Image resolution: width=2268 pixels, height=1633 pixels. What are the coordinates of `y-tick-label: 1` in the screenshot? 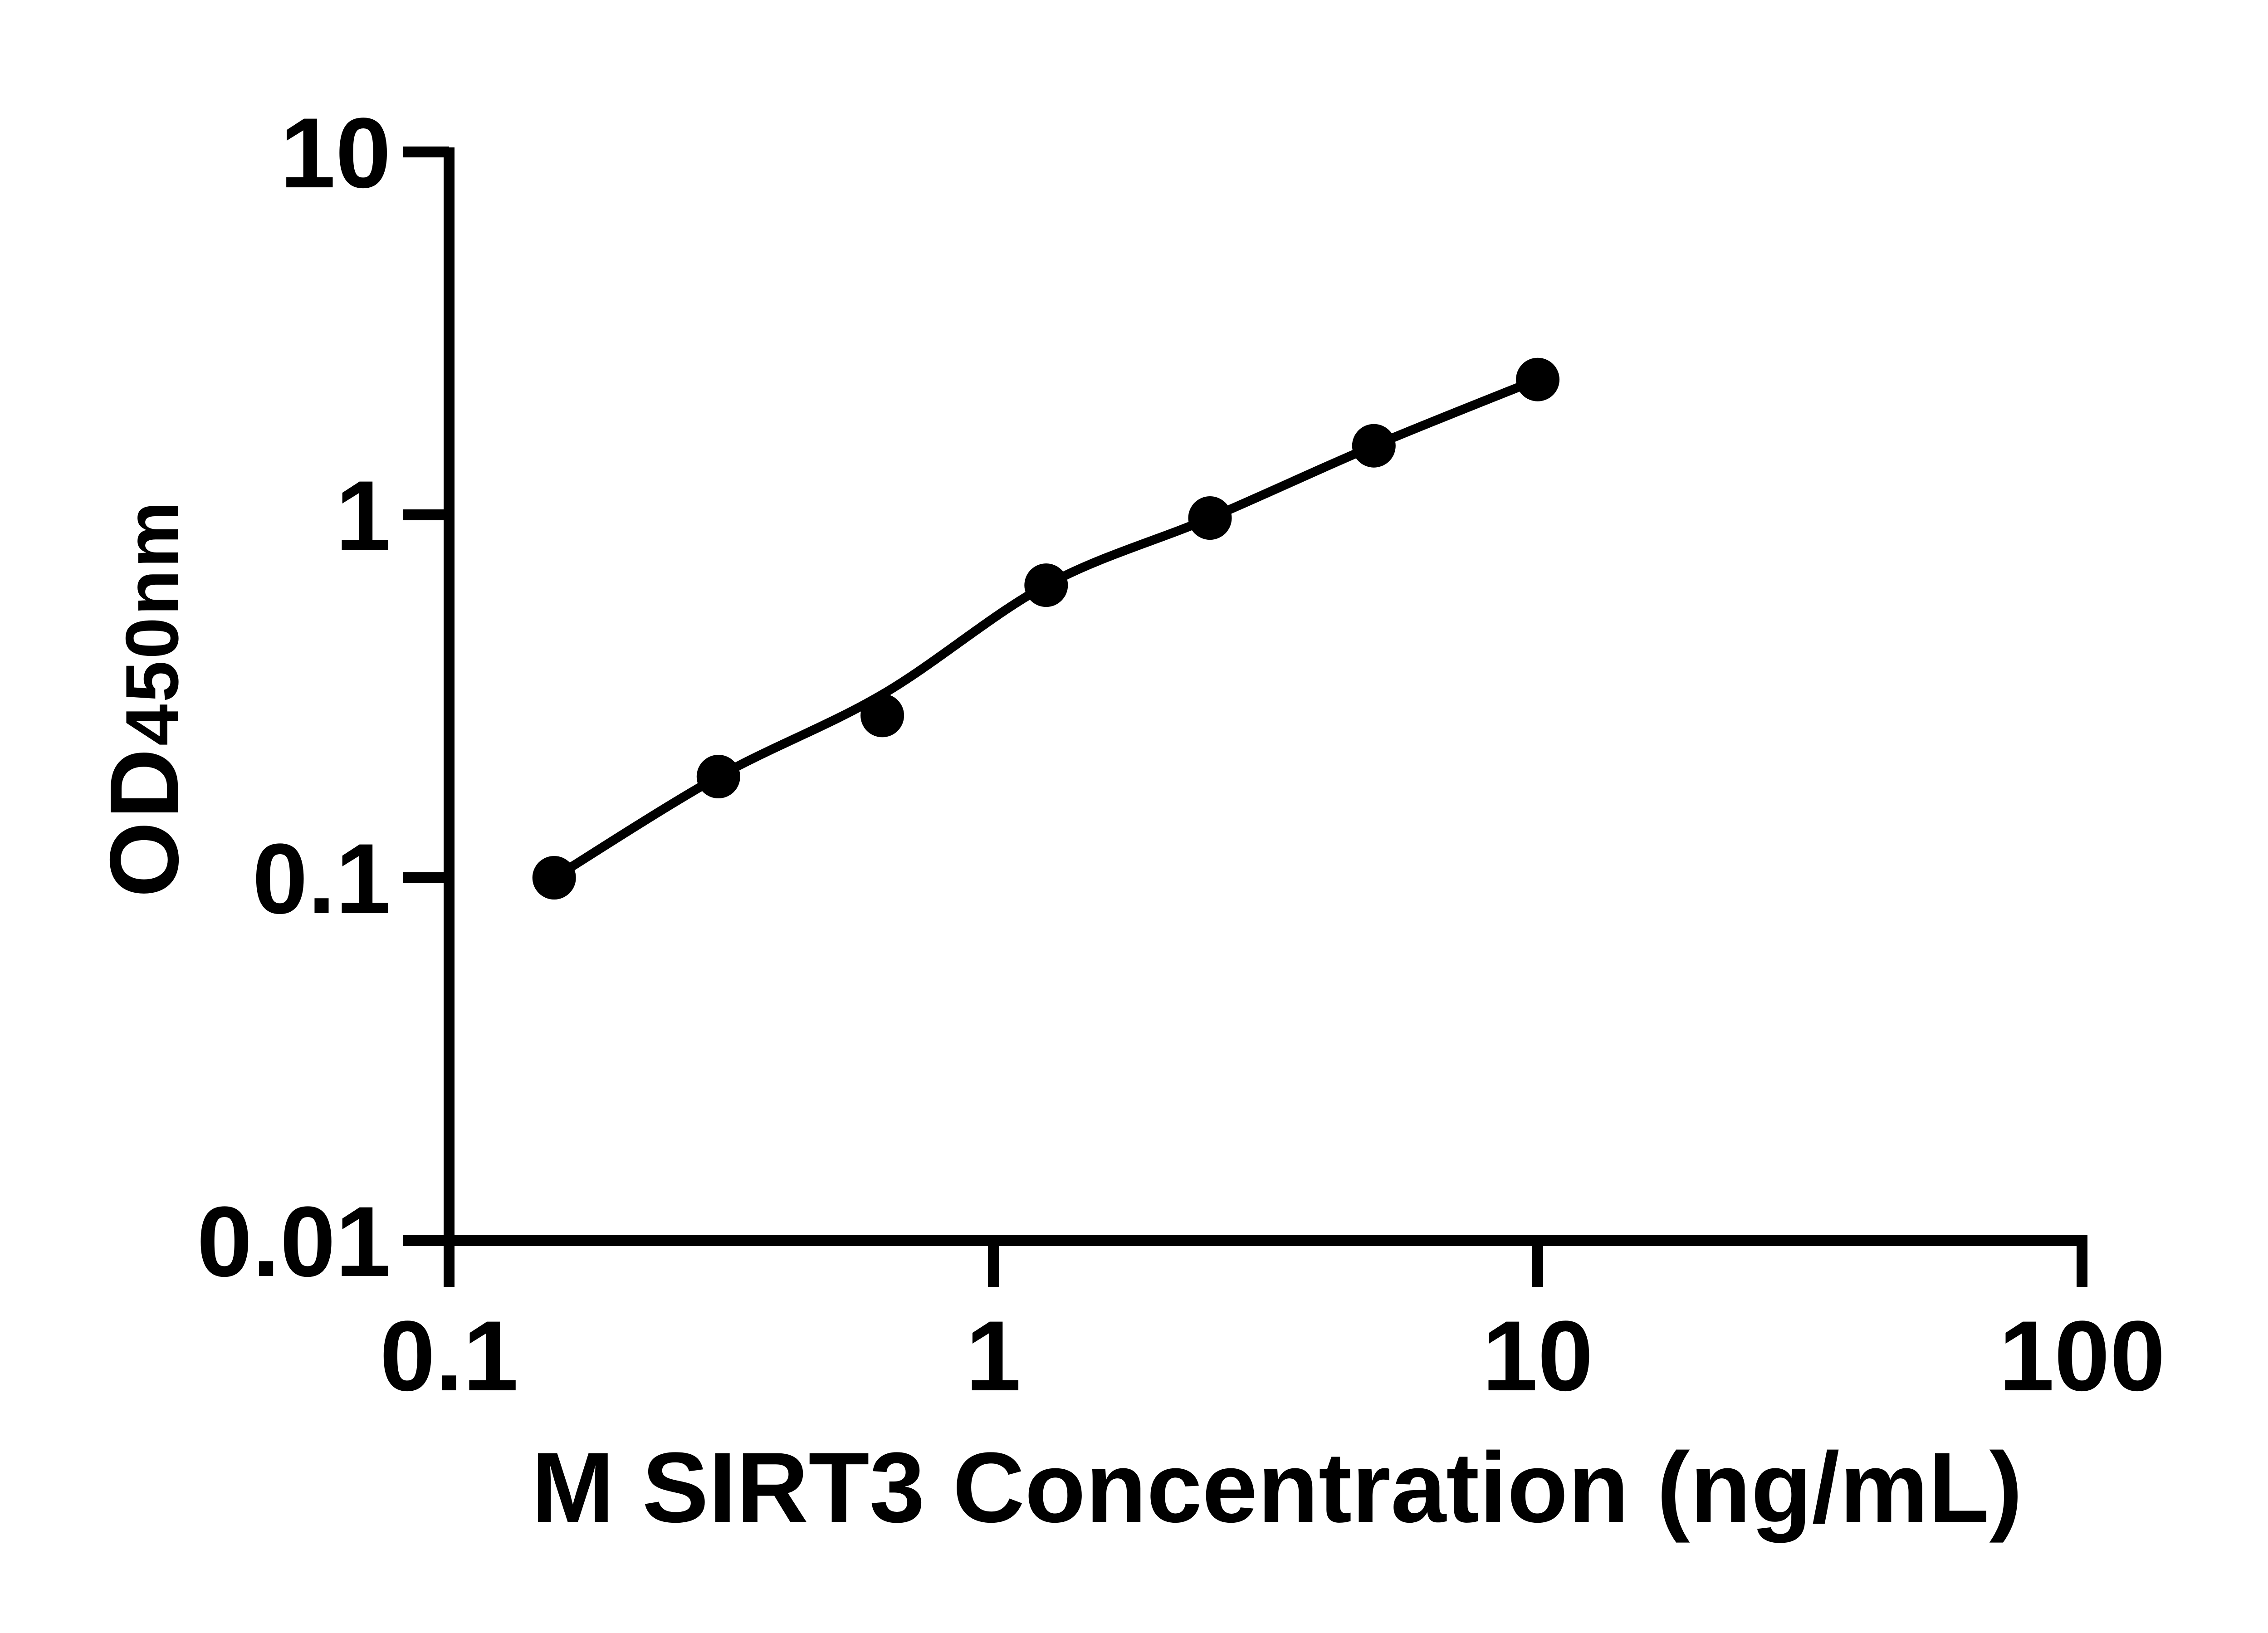 It's located at (364, 516).